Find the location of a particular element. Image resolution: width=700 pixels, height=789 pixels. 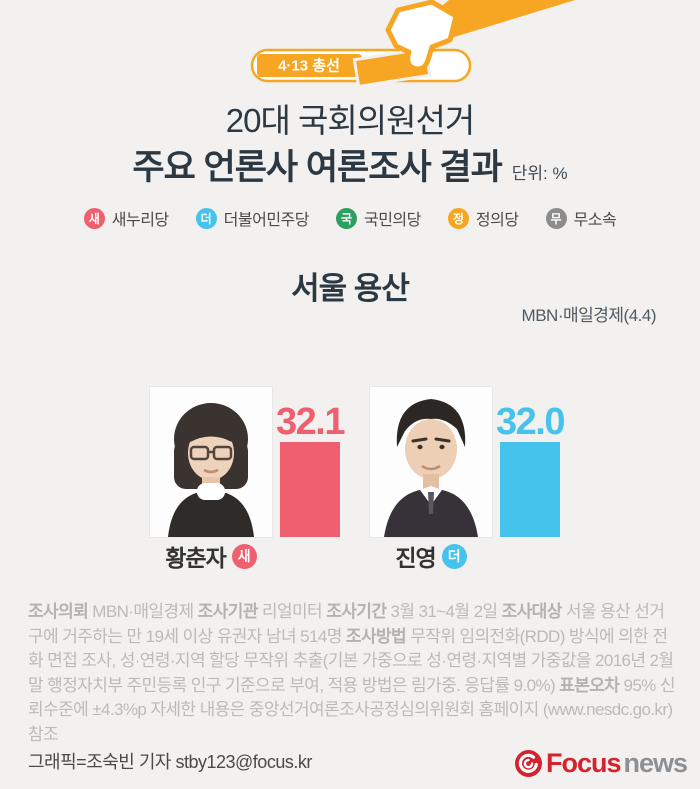

candidate-party-badge-hwang: 새 is located at coordinates (244, 556).